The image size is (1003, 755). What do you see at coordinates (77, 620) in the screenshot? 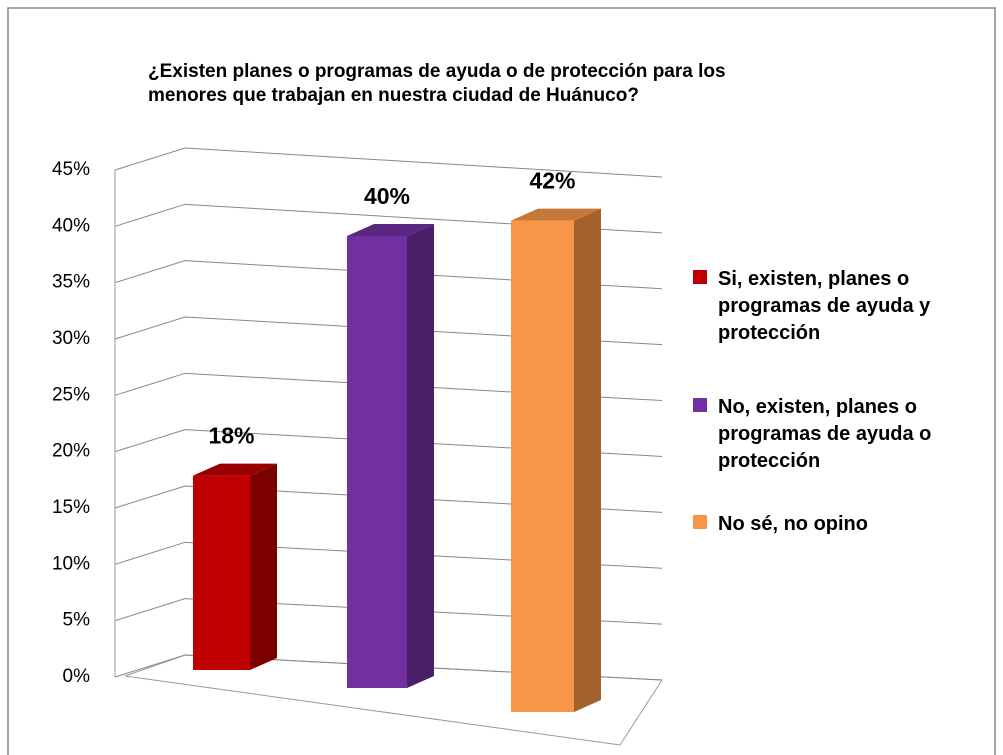
I see `y-tick-label: 5%` at bounding box center [77, 620].